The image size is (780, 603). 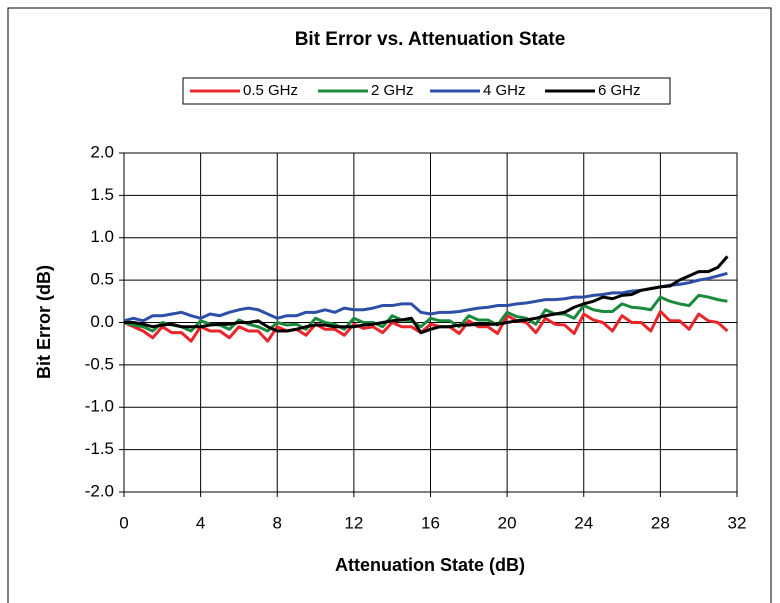 What do you see at coordinates (44, 322) in the screenshot?
I see `y-axis-label: Bit Error (dB)` at bounding box center [44, 322].